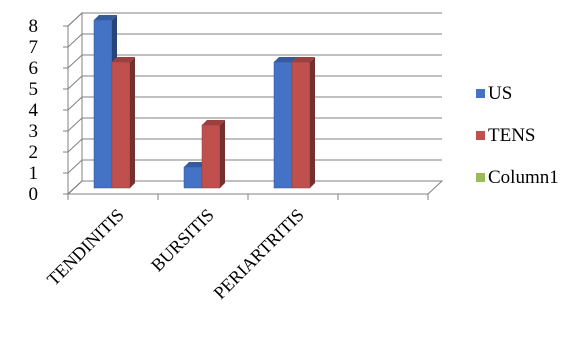 This screenshot has width=586, height=345. Describe the element at coordinates (85, 247) in the screenshot. I see `x-category-label: TENDINITIS` at that location.